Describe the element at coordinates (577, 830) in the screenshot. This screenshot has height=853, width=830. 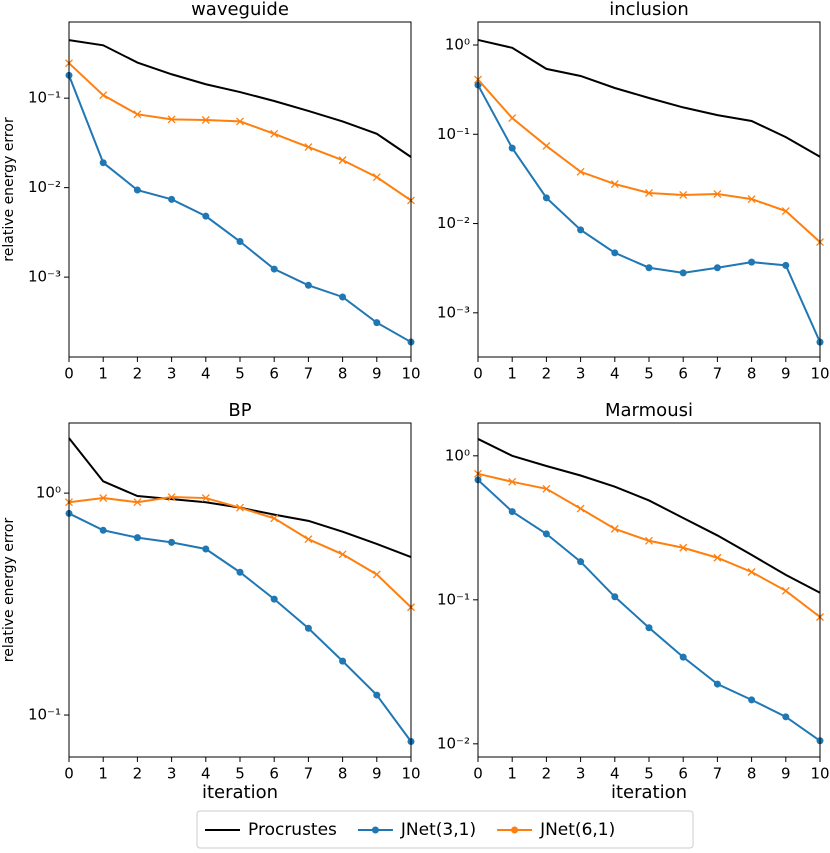
I see `legend-label: JNet(6,1)` at that location.